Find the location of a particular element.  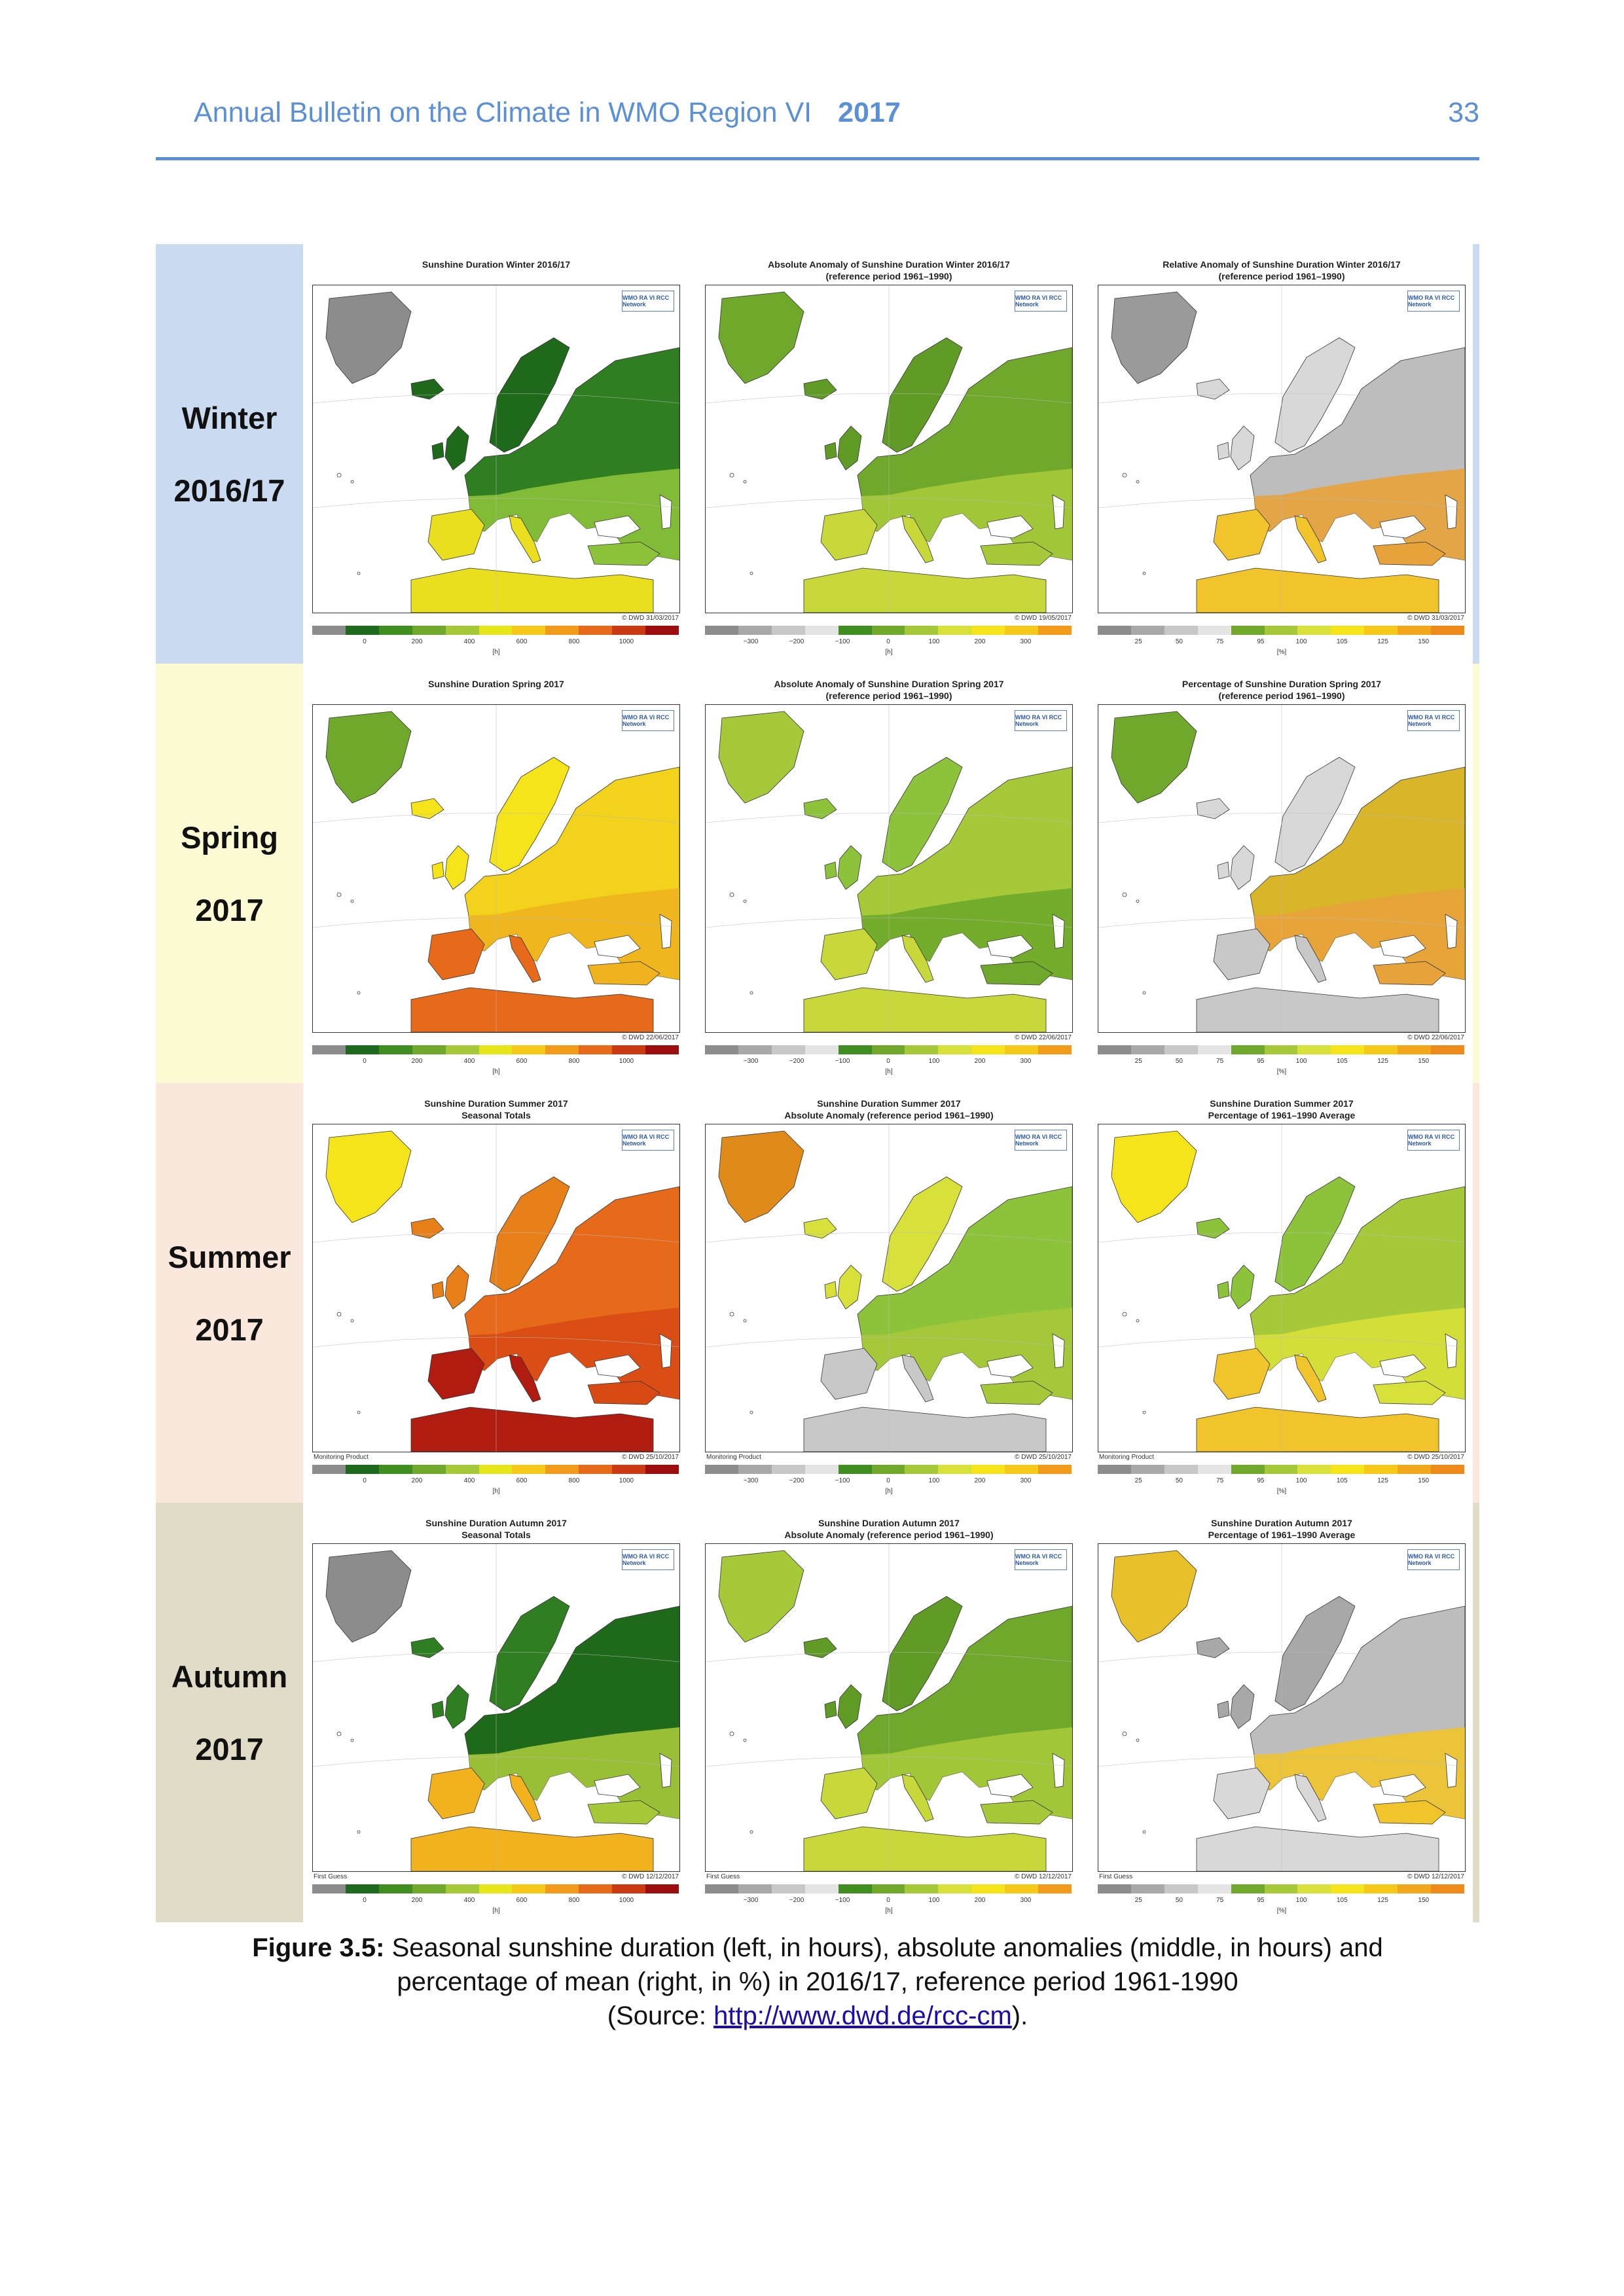

season-label: Summer 2017 is located at coordinates (229, 1293).